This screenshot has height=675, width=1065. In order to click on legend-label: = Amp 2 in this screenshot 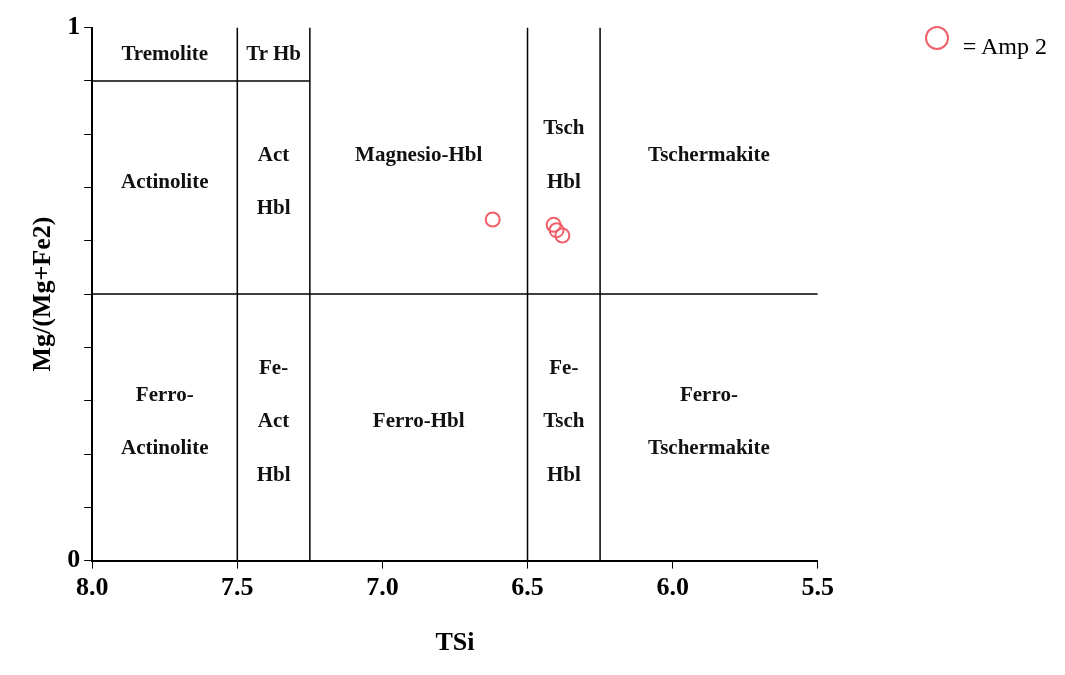, I will do `click(1004, 46)`.